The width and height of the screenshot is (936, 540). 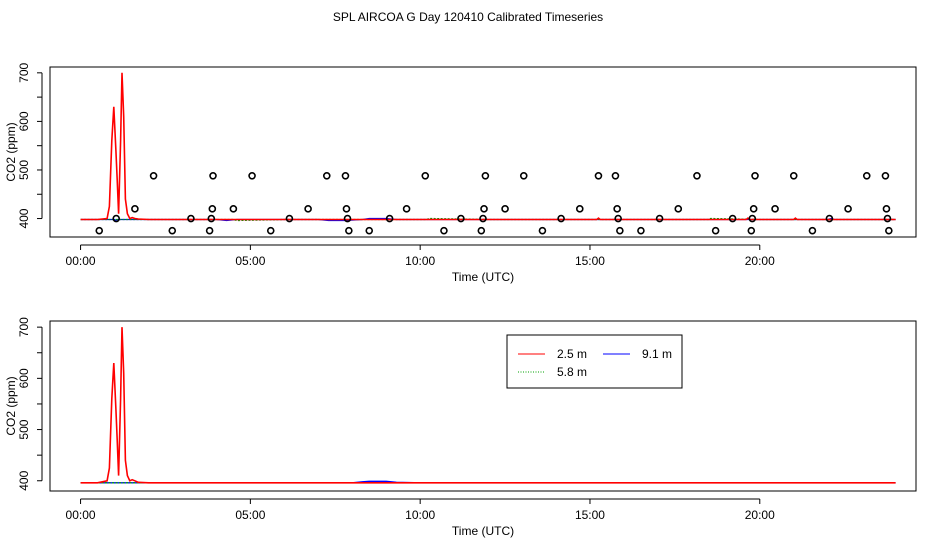 What do you see at coordinates (11, 151) in the screenshot?
I see `top-y-label: CO2 (ppm)` at bounding box center [11, 151].